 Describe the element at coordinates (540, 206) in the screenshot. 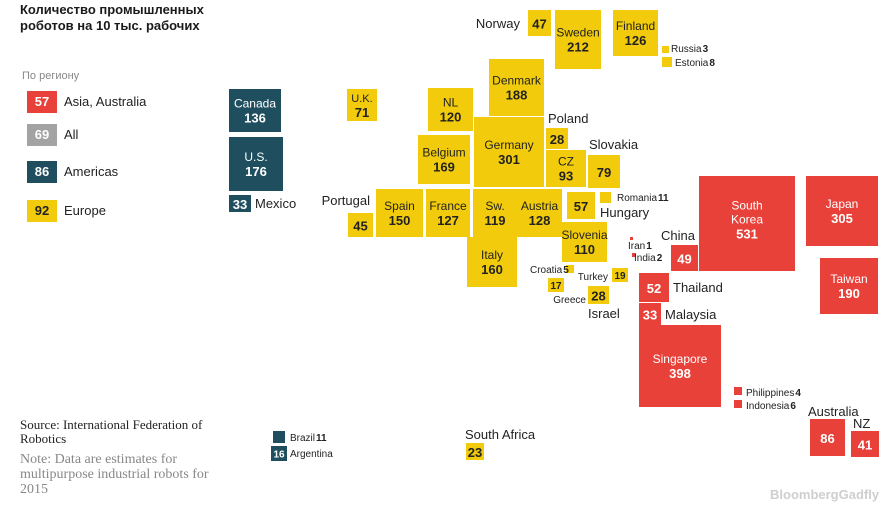

I see `country-label-austria: Austria` at that location.